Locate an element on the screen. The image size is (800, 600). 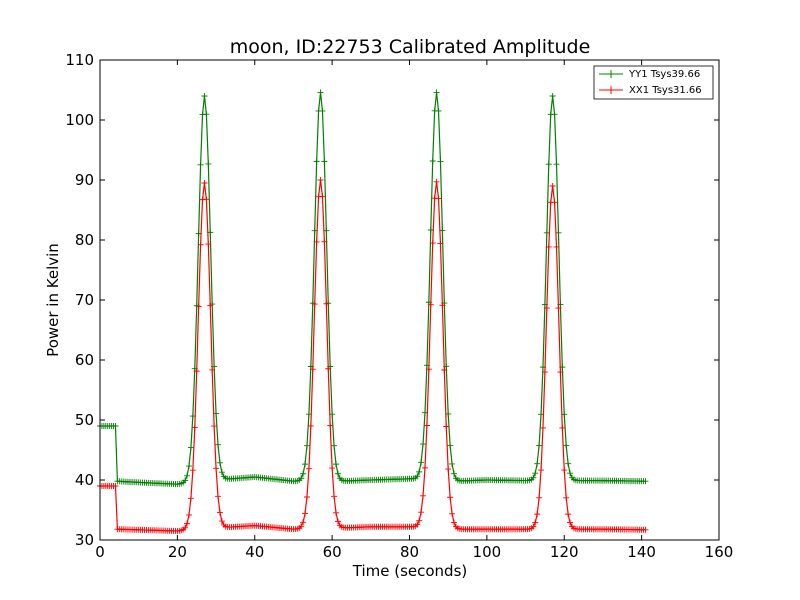
x-tick-label: 140 is located at coordinates (641, 552).